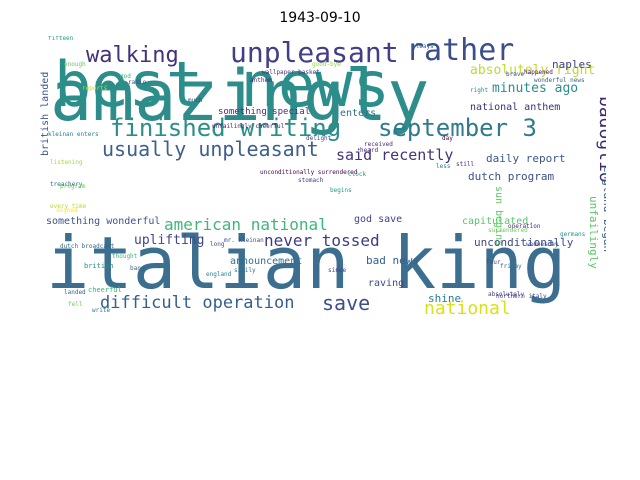 This screenshot has height=480, width=640. I want to click on cloud-word-thought: thought, so click(125, 256).